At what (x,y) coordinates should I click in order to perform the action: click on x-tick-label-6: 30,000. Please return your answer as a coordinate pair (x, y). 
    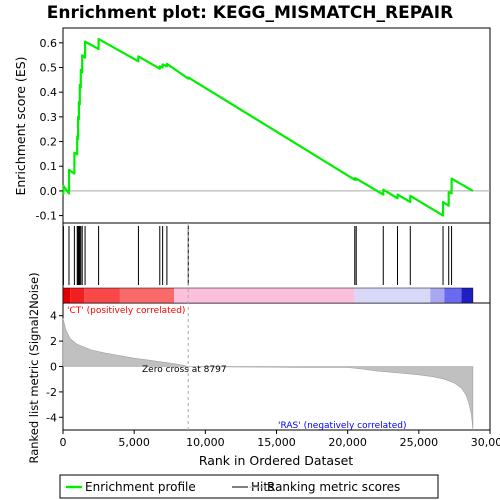
    Looking at the image, I should click on (485, 442).